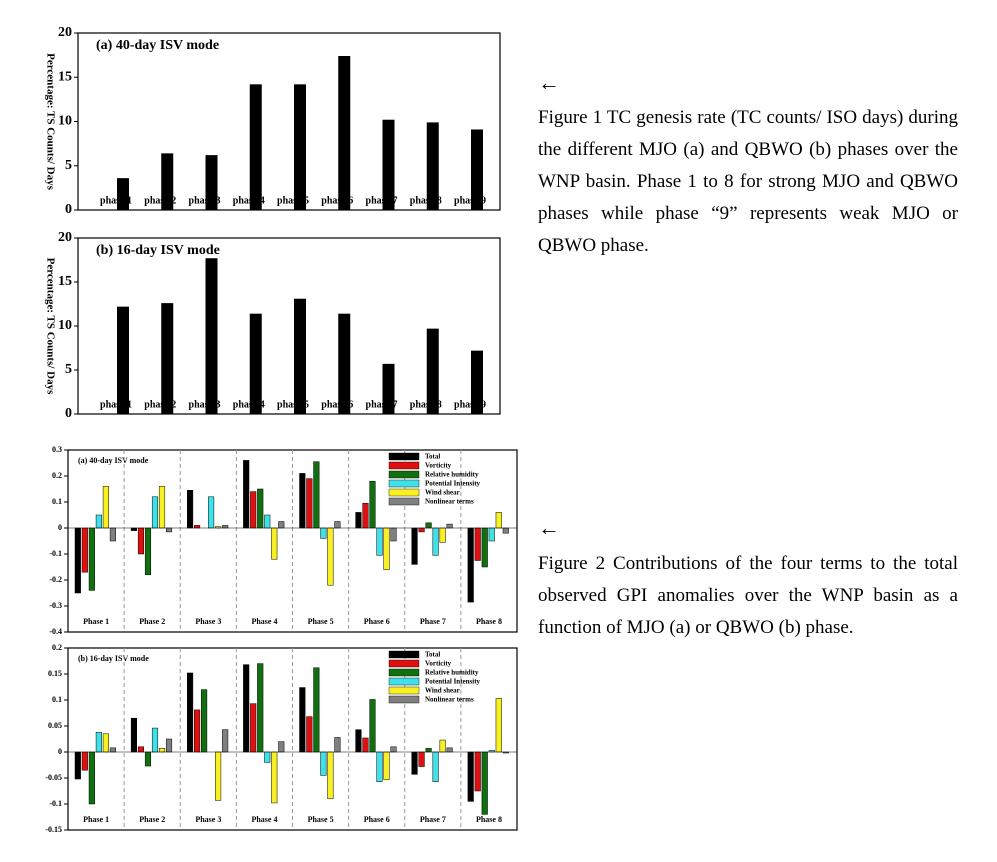  What do you see at coordinates (57, 647) in the screenshot?
I see `y-tick-label: 0.2` at bounding box center [57, 647].